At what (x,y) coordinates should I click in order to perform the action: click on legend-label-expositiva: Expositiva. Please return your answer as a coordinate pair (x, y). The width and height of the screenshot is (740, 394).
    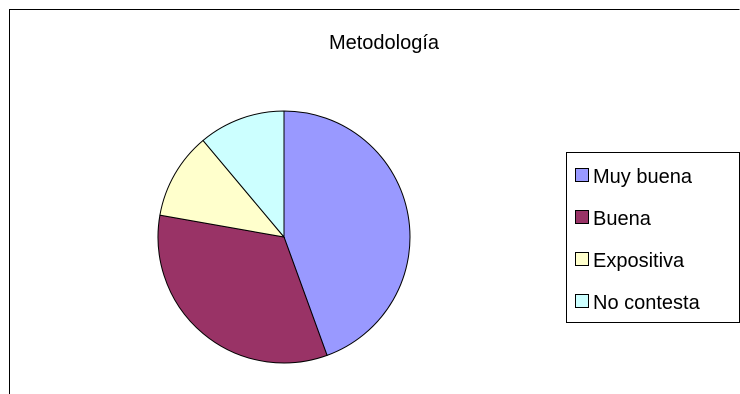
    Looking at the image, I should click on (639, 261).